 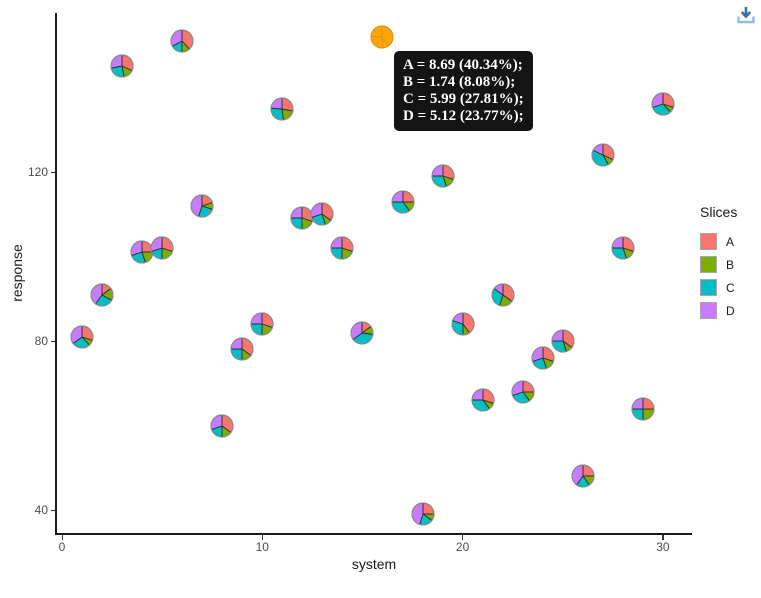 What do you see at coordinates (41, 510) in the screenshot?
I see `y-tick-label: 40` at bounding box center [41, 510].